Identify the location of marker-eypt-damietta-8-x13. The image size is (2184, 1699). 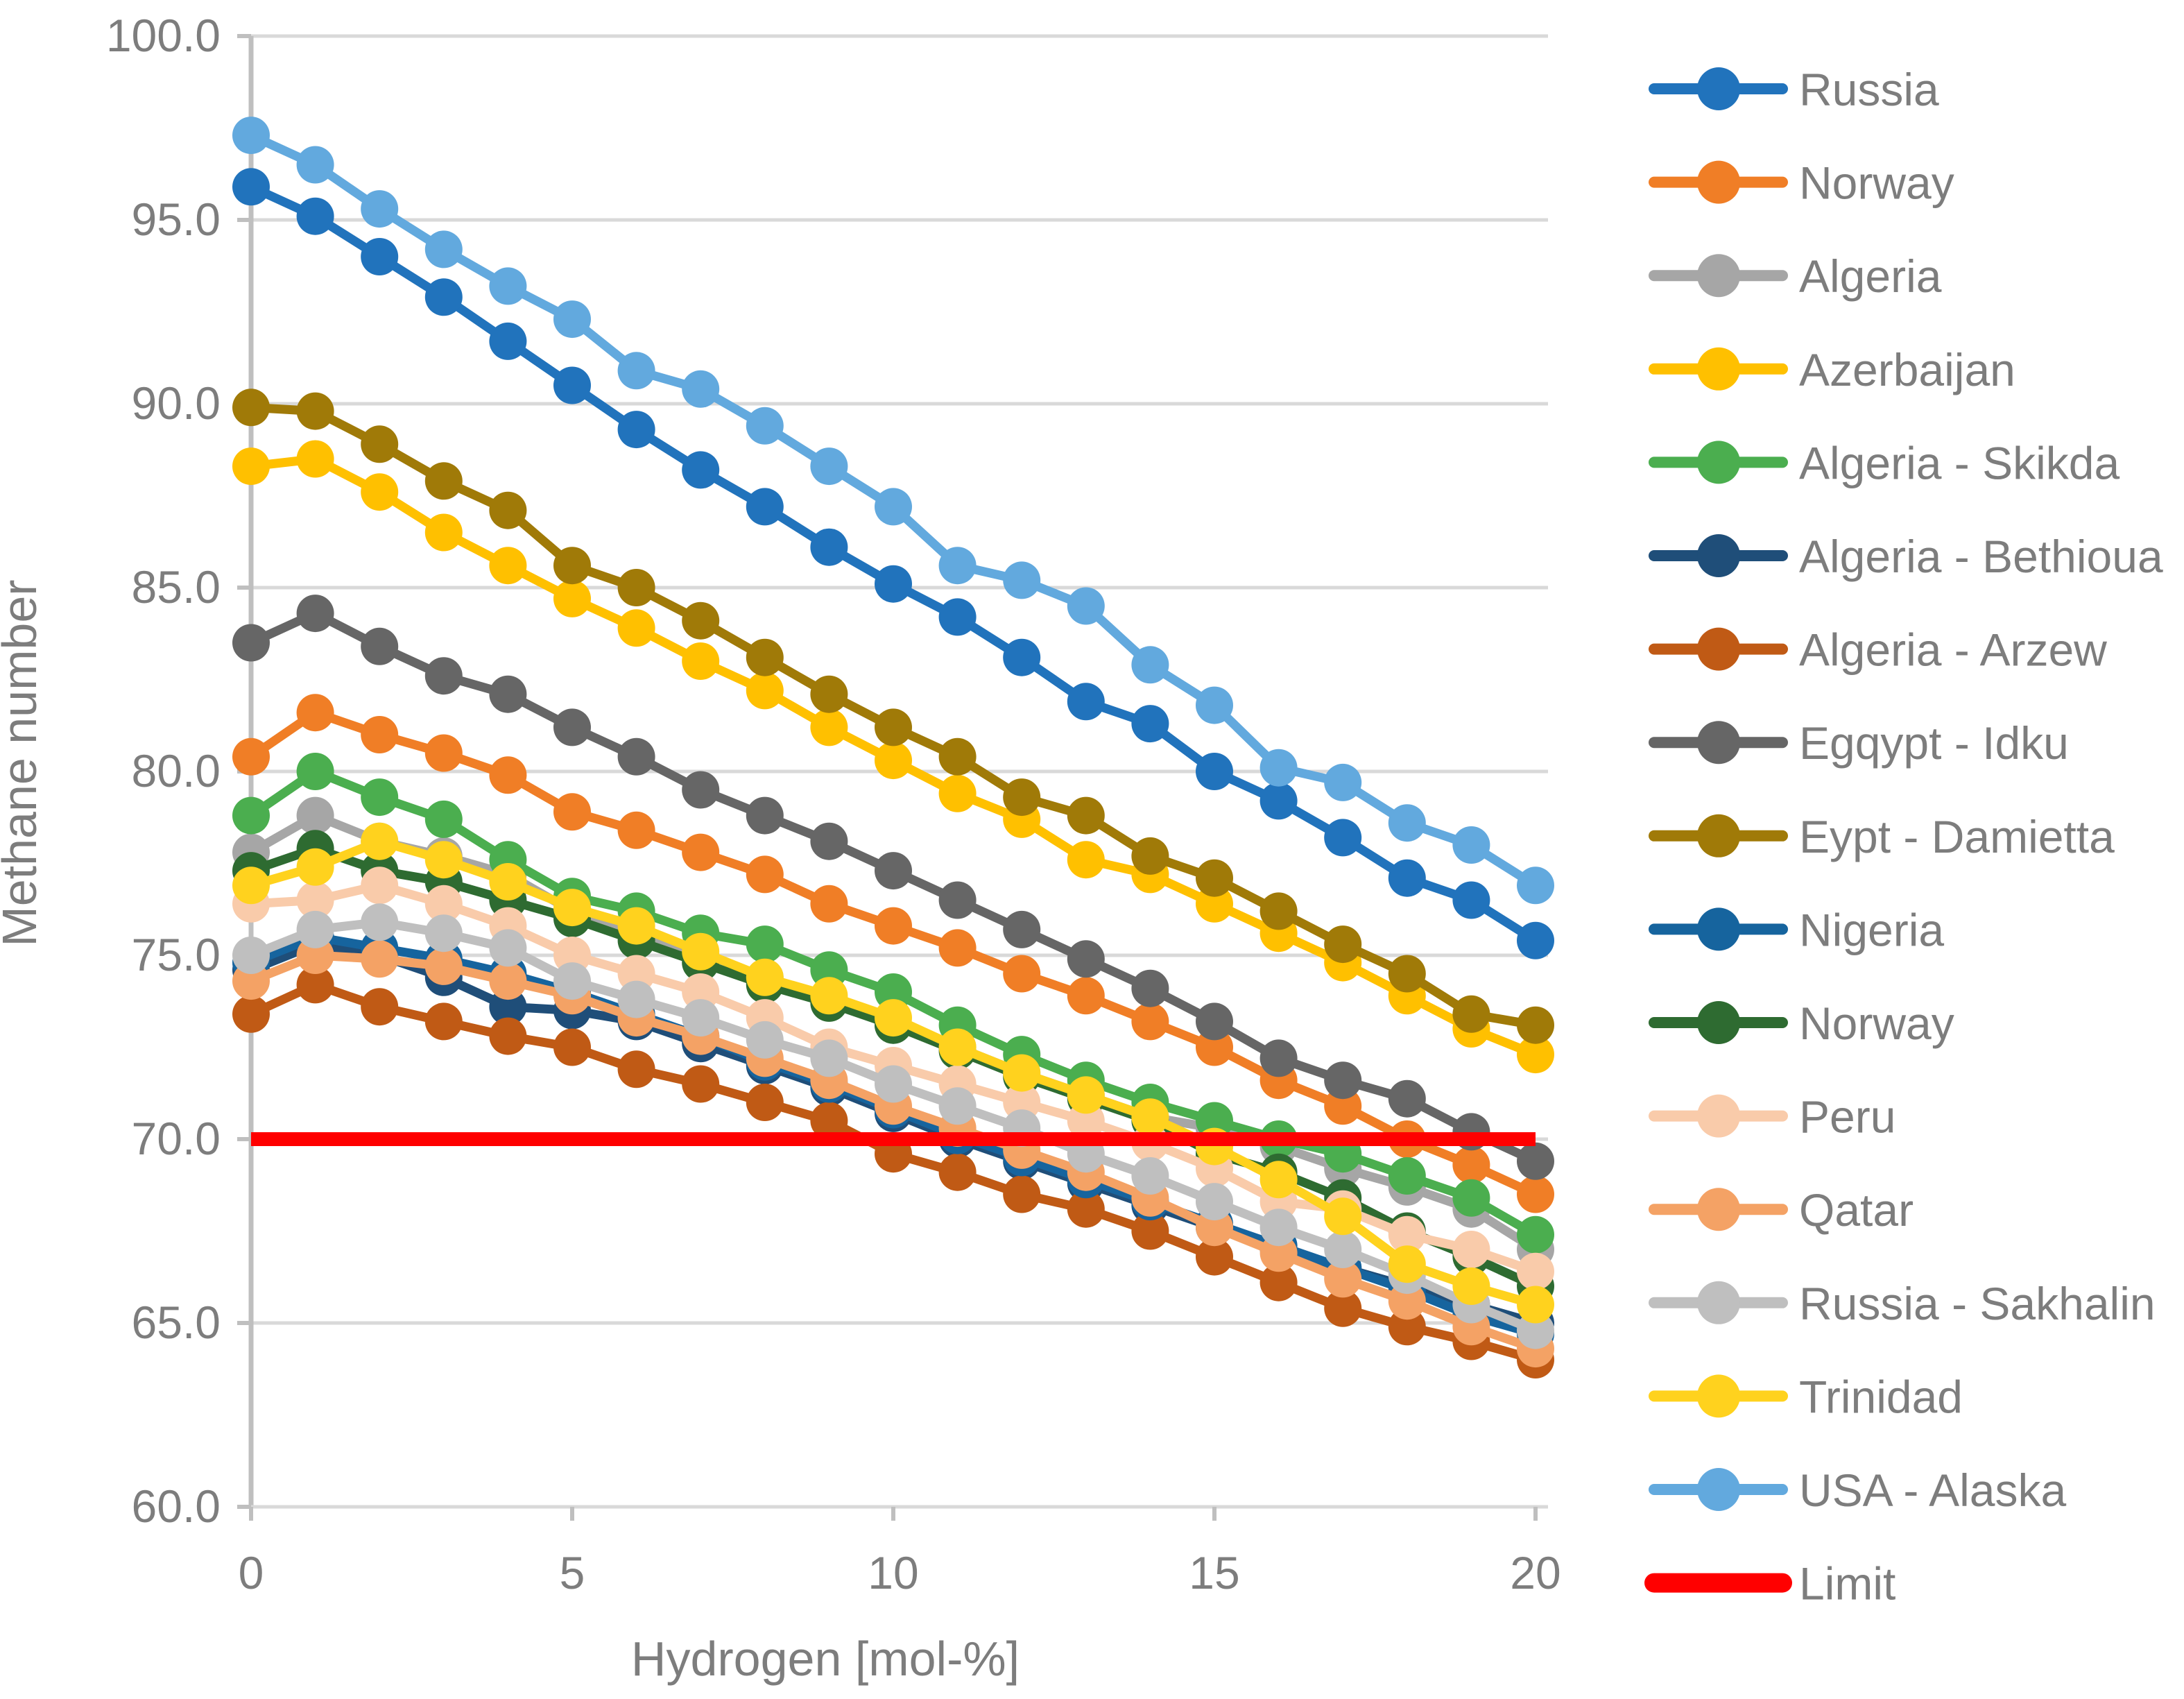
(1086, 815).